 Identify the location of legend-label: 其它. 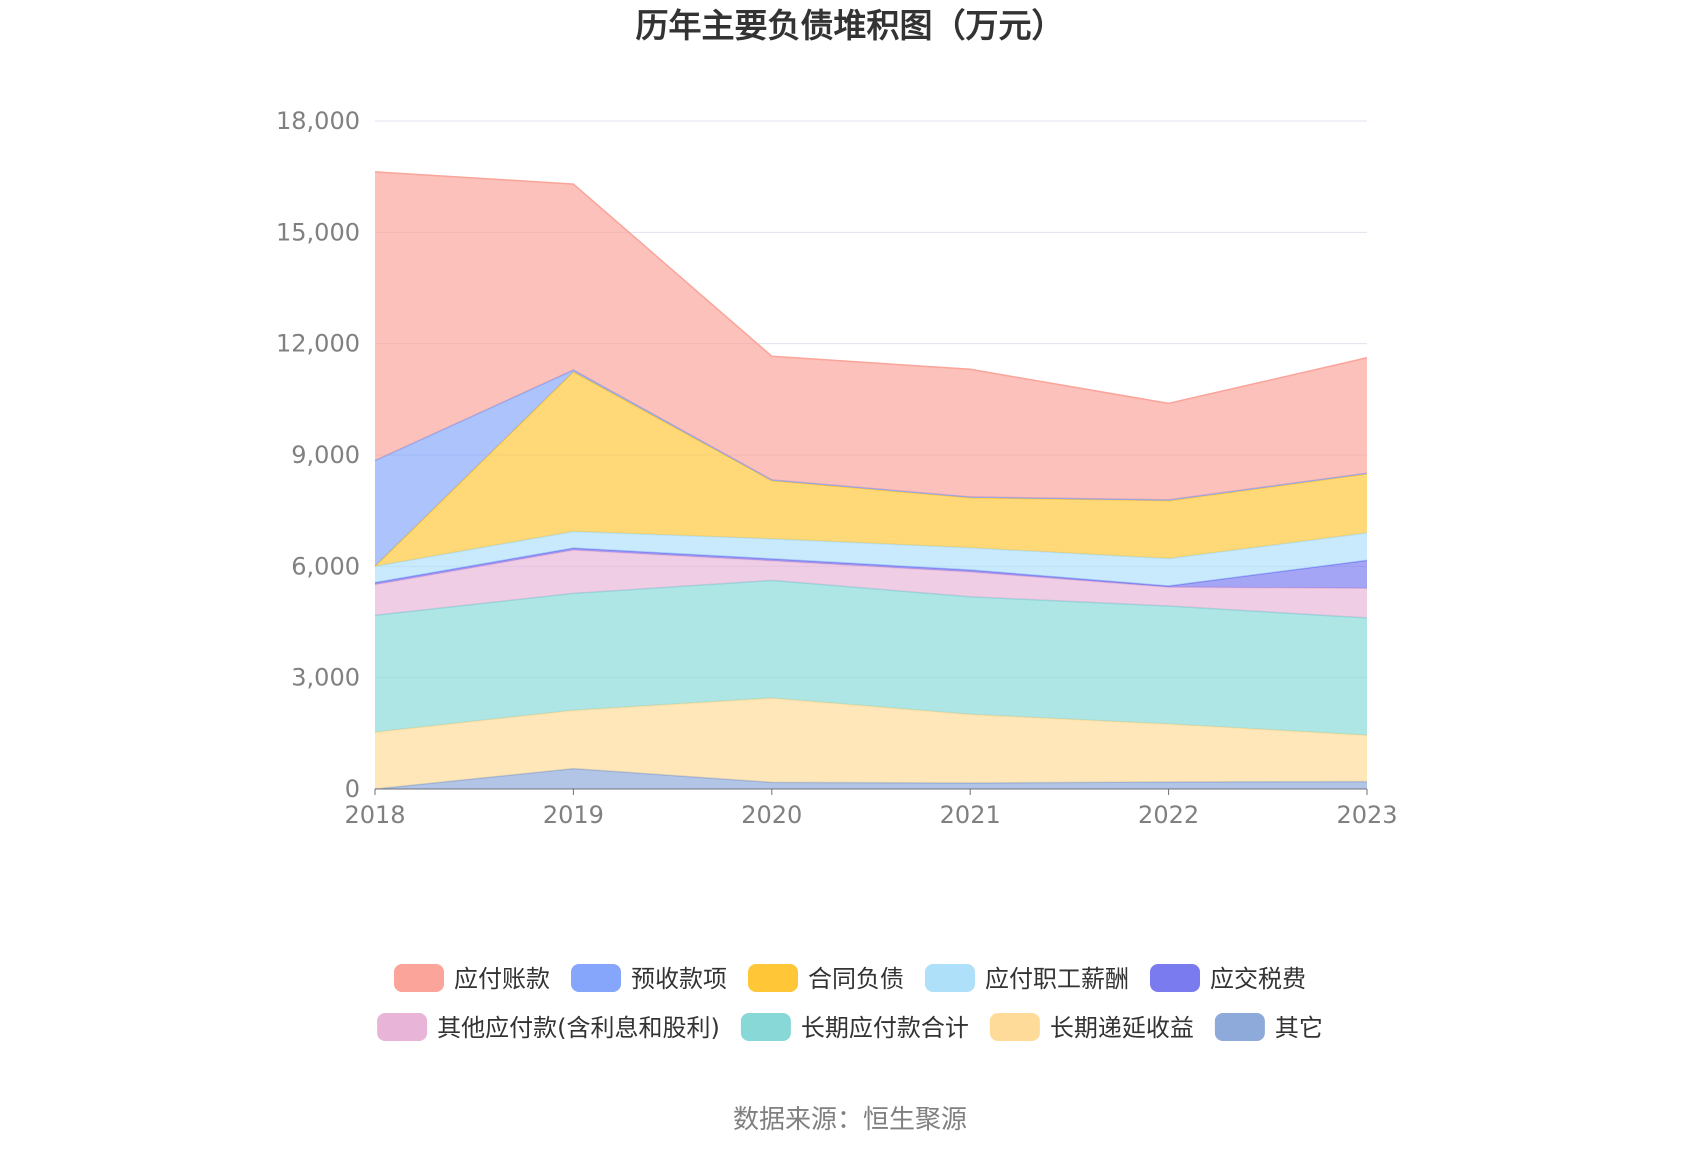
(1299, 1028).